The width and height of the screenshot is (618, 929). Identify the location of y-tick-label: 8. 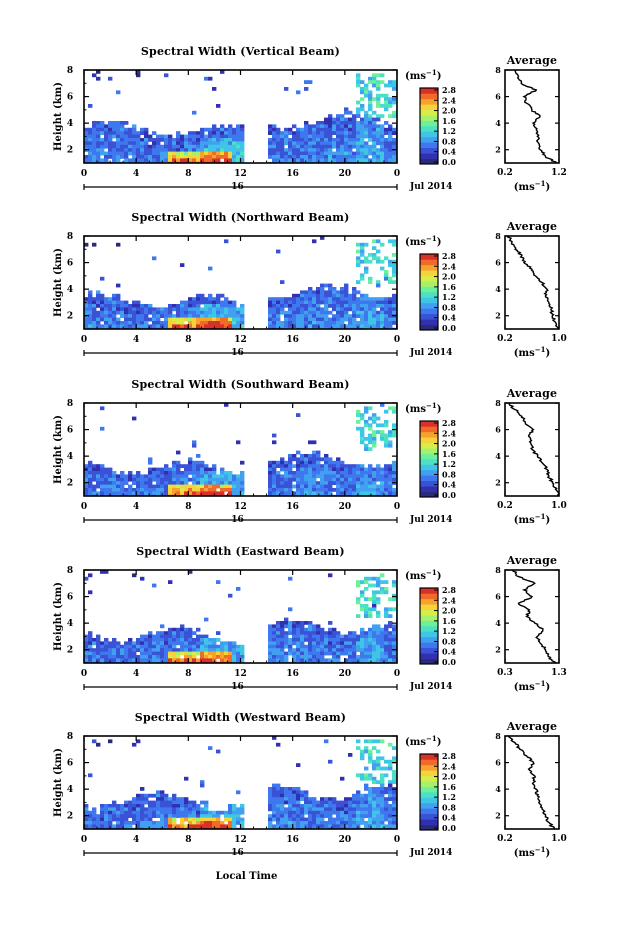
(70, 571).